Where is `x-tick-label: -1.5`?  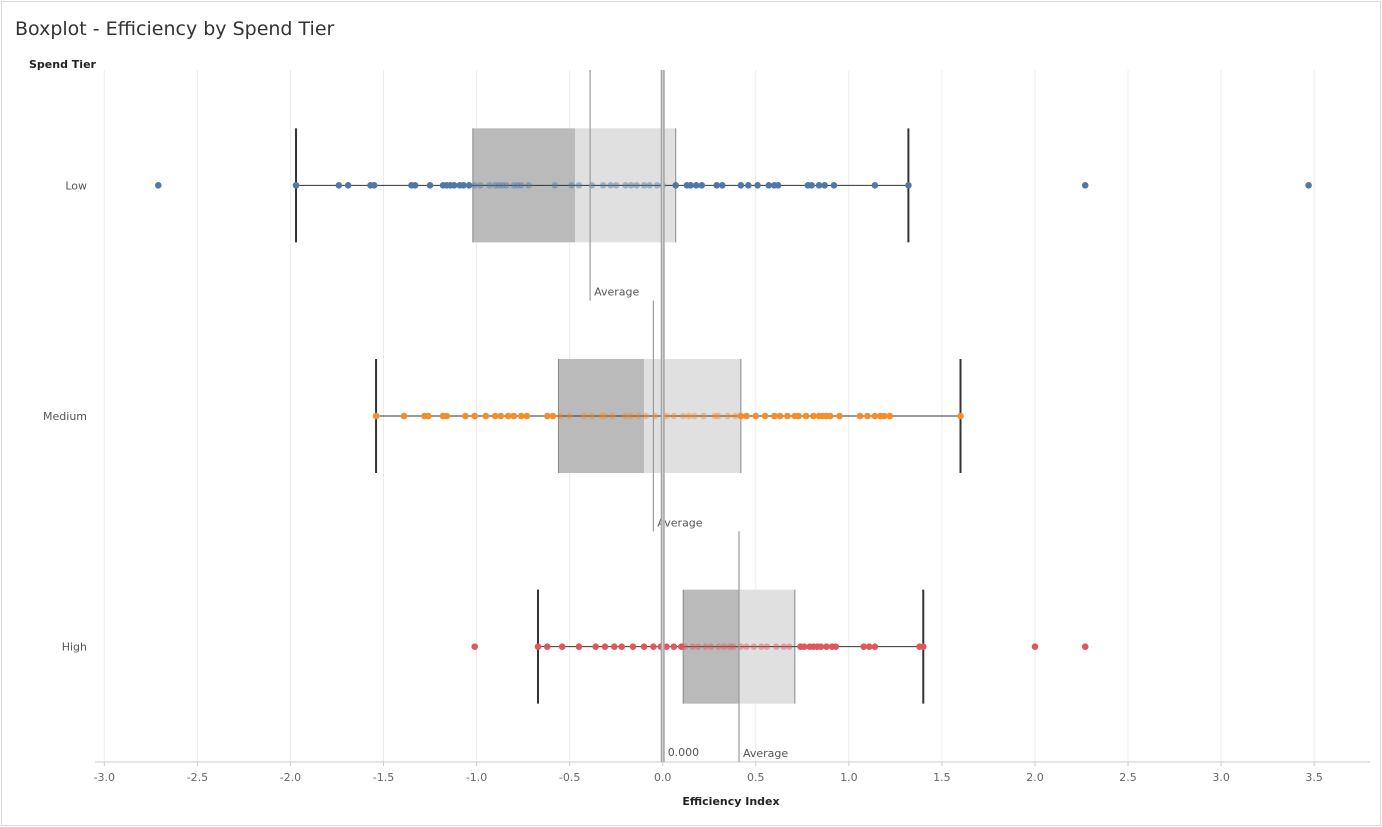 x-tick-label: -1.5 is located at coordinates (383, 777).